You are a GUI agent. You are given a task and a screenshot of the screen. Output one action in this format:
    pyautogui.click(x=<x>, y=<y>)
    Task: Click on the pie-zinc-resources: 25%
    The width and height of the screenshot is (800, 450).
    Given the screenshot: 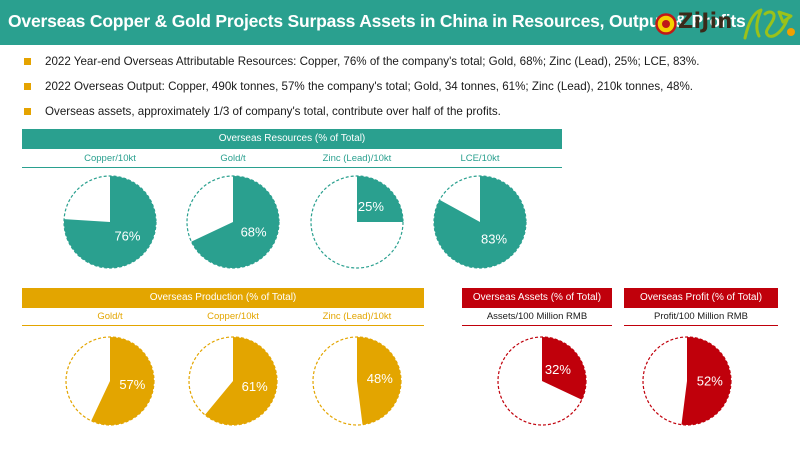 What is the action you would take?
    pyautogui.click(x=357, y=222)
    